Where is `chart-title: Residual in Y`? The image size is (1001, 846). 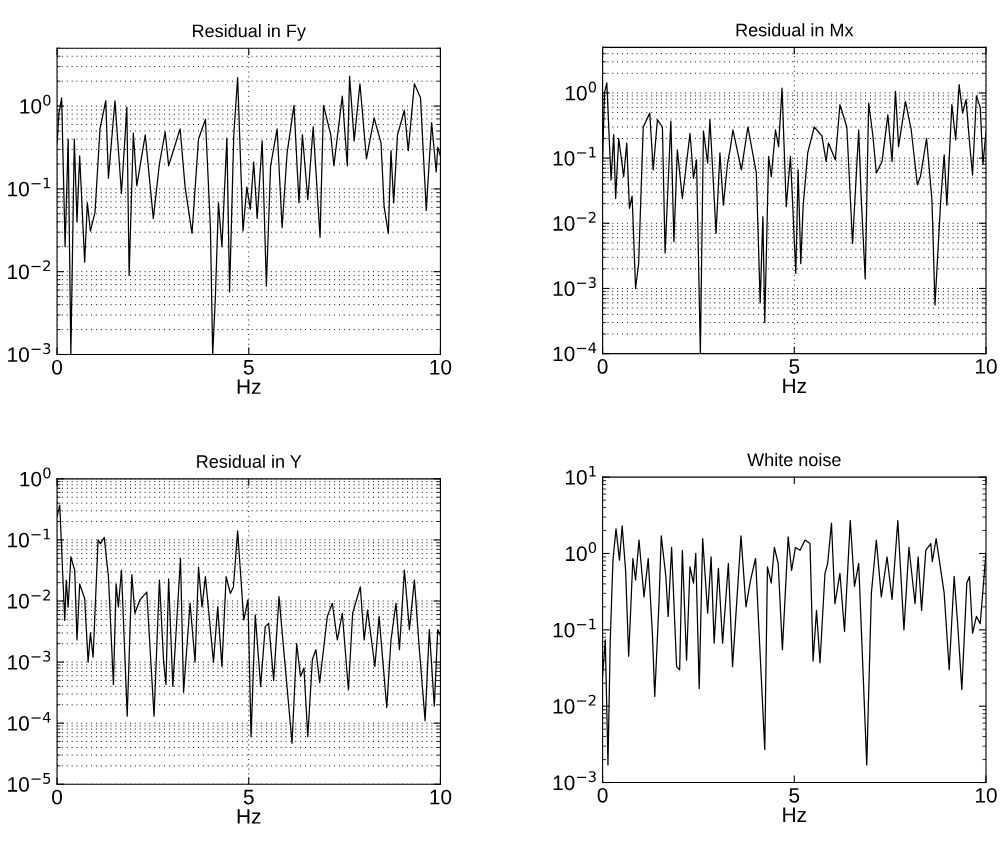 chart-title: Residual in Y is located at coordinates (249, 461).